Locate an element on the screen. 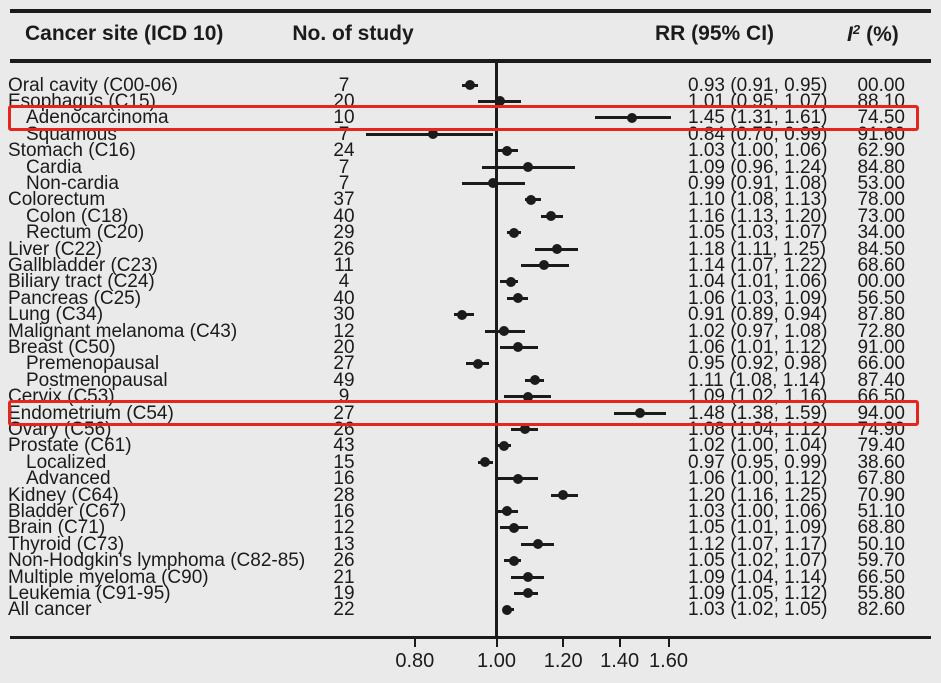 This screenshot has width=941, height=683. study-count: 49 is located at coordinates (344, 380).